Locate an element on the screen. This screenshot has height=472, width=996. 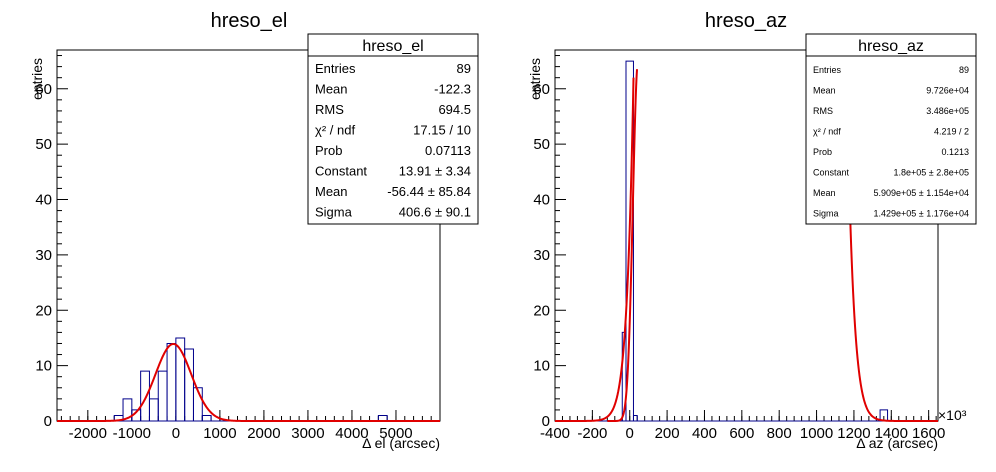
x-tick-label: 5000 is located at coordinates (395, 433).